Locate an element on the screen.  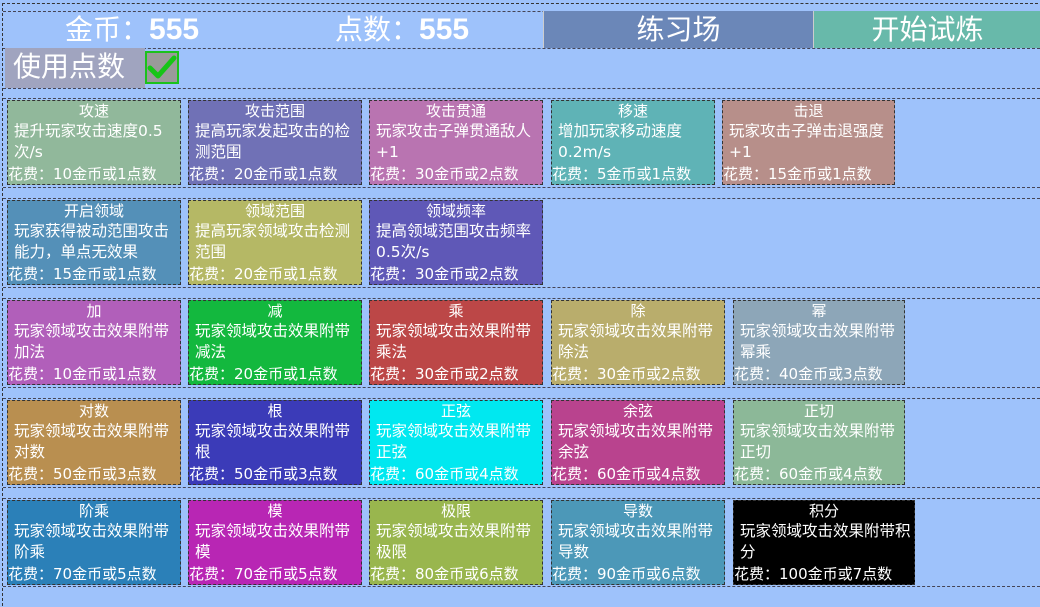
upgrade-description: 玩家领域攻击效果附带除法 is located at coordinates (636, 341).